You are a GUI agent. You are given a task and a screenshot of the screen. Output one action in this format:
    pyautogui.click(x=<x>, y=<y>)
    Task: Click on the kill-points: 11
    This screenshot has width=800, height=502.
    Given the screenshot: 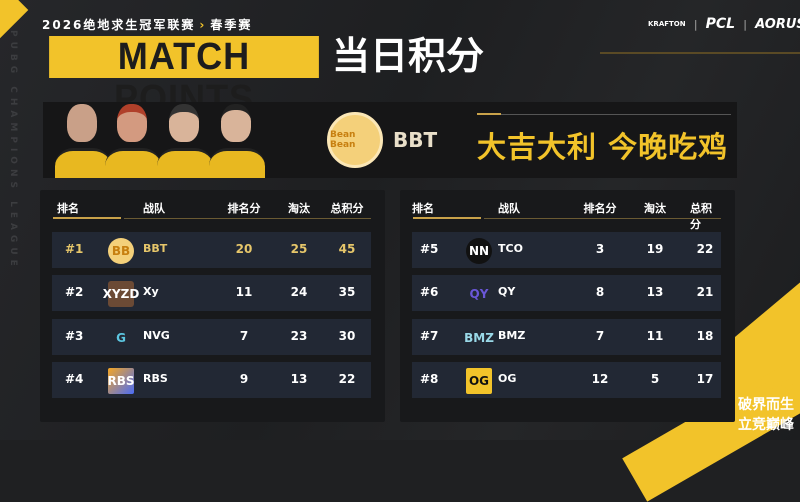 What is the action you would take?
    pyautogui.click(x=655, y=336)
    